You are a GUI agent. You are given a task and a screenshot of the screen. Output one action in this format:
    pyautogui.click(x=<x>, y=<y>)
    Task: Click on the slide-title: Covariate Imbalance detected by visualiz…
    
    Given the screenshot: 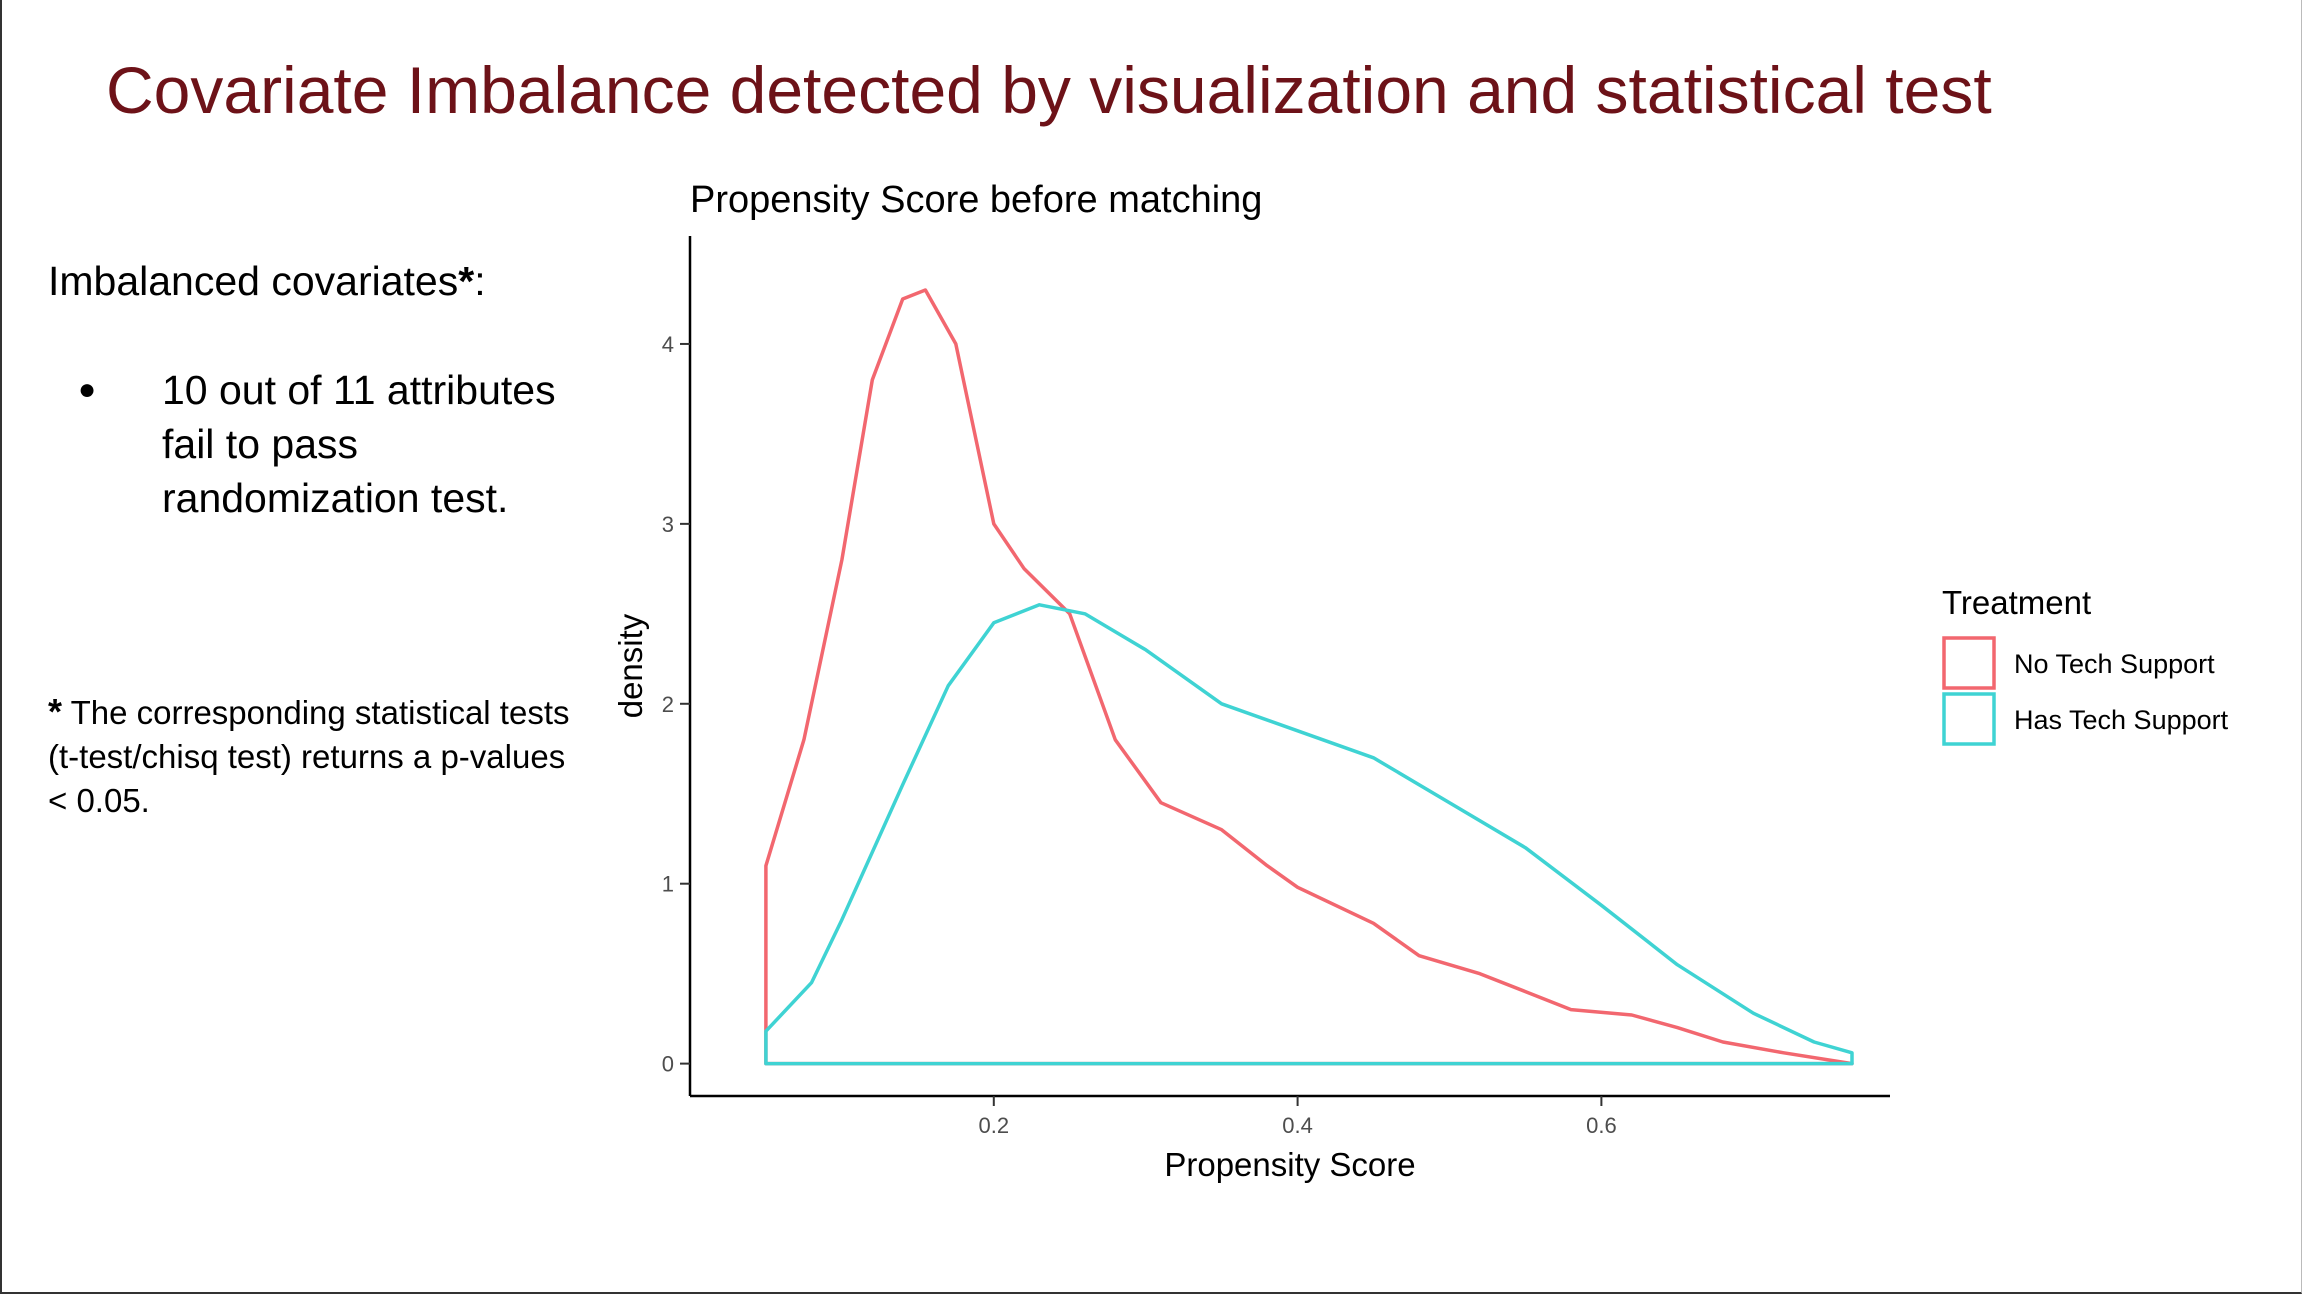 What is the action you would take?
    pyautogui.click(x=1049, y=90)
    